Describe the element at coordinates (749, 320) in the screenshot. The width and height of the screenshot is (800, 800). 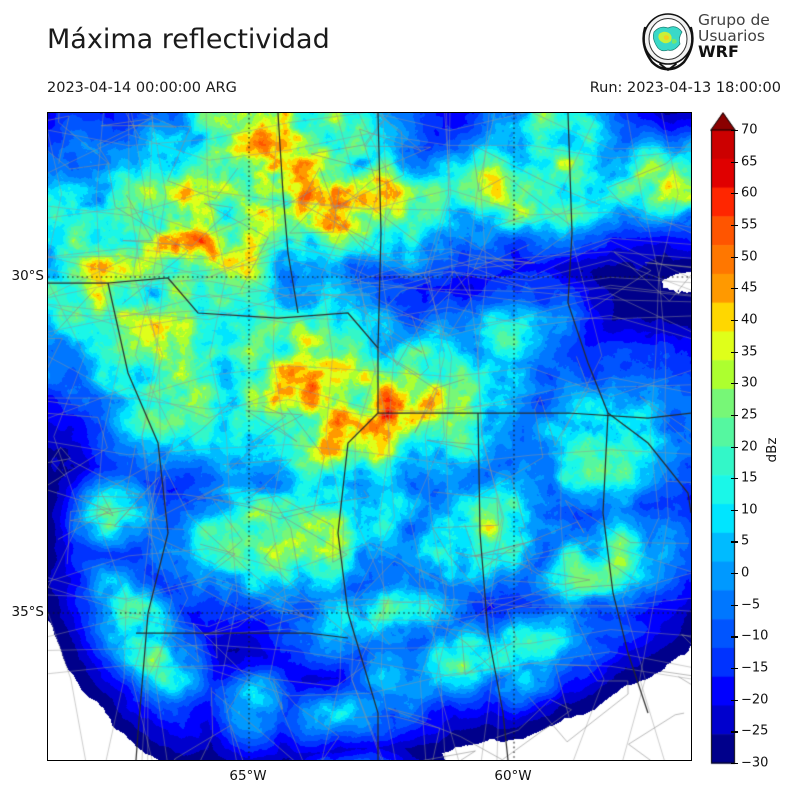
I see `colorbar-tick-label: 40` at that location.